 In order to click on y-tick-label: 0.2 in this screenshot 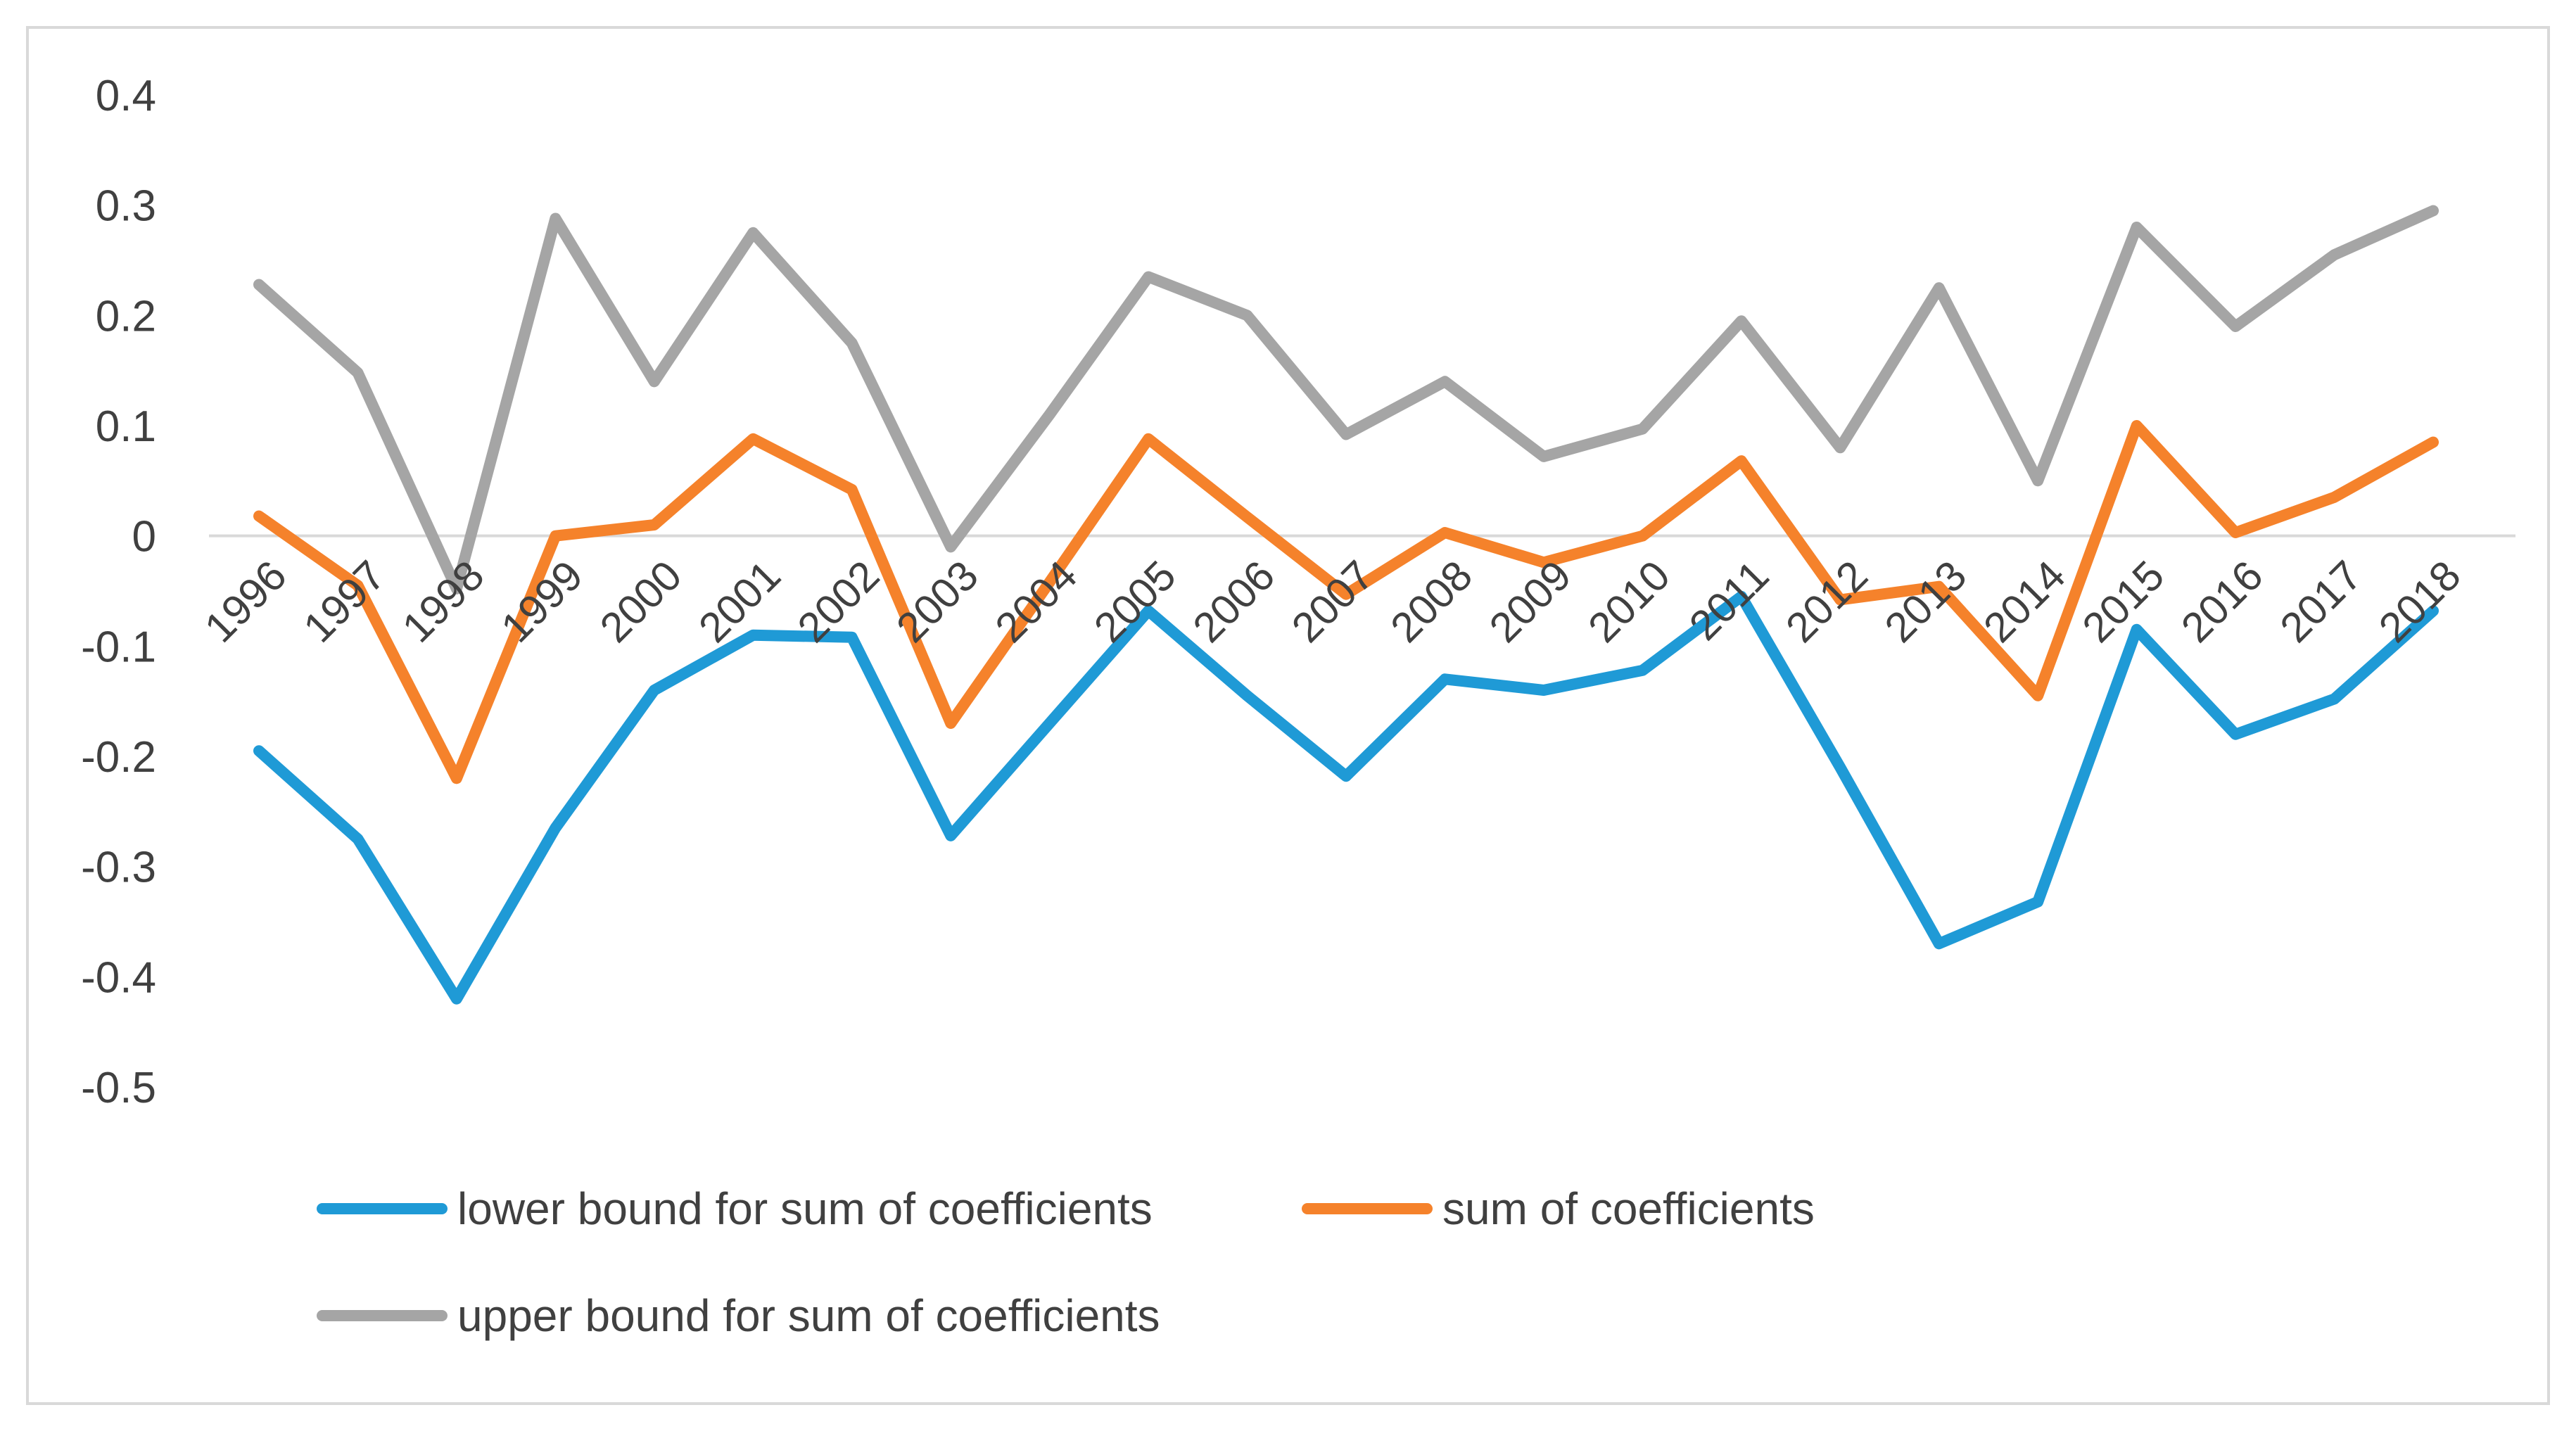, I will do `click(126, 316)`.